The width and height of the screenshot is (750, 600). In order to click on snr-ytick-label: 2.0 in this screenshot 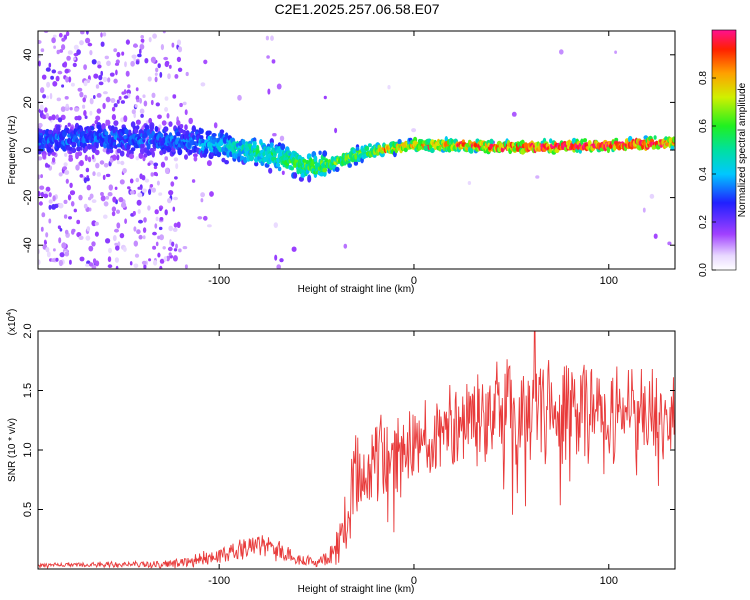, I will do `click(28, 330)`.